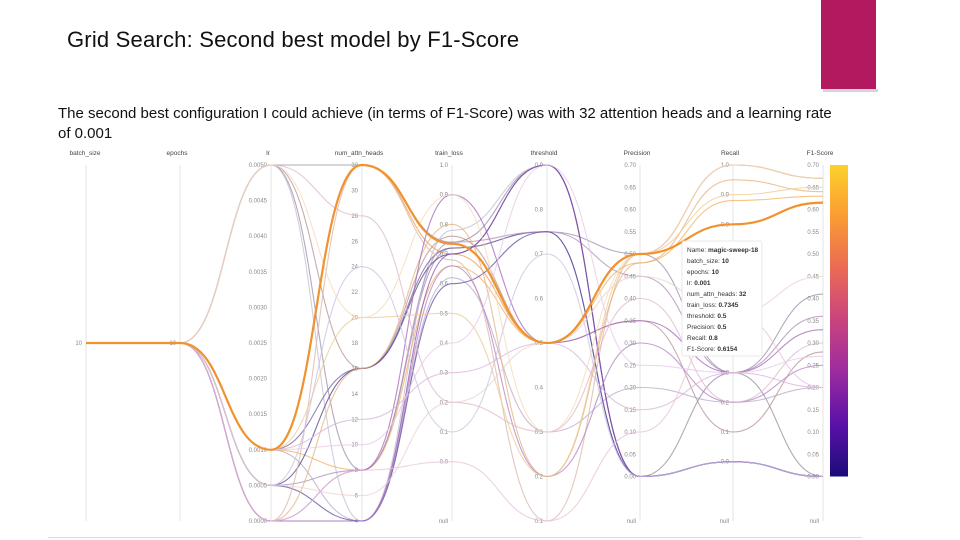 The image size is (960, 540). Describe the element at coordinates (725, 433) in the screenshot. I see `axis-tick-label-recall: 0.1` at that location.